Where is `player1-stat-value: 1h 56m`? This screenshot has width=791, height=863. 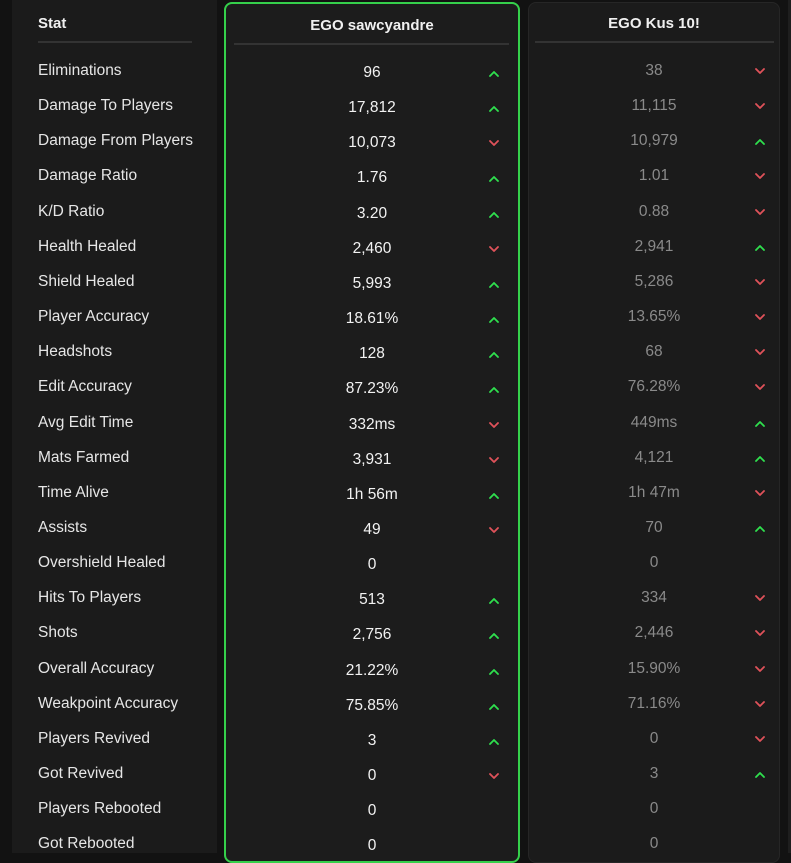 player1-stat-value: 1h 56m is located at coordinates (372, 494).